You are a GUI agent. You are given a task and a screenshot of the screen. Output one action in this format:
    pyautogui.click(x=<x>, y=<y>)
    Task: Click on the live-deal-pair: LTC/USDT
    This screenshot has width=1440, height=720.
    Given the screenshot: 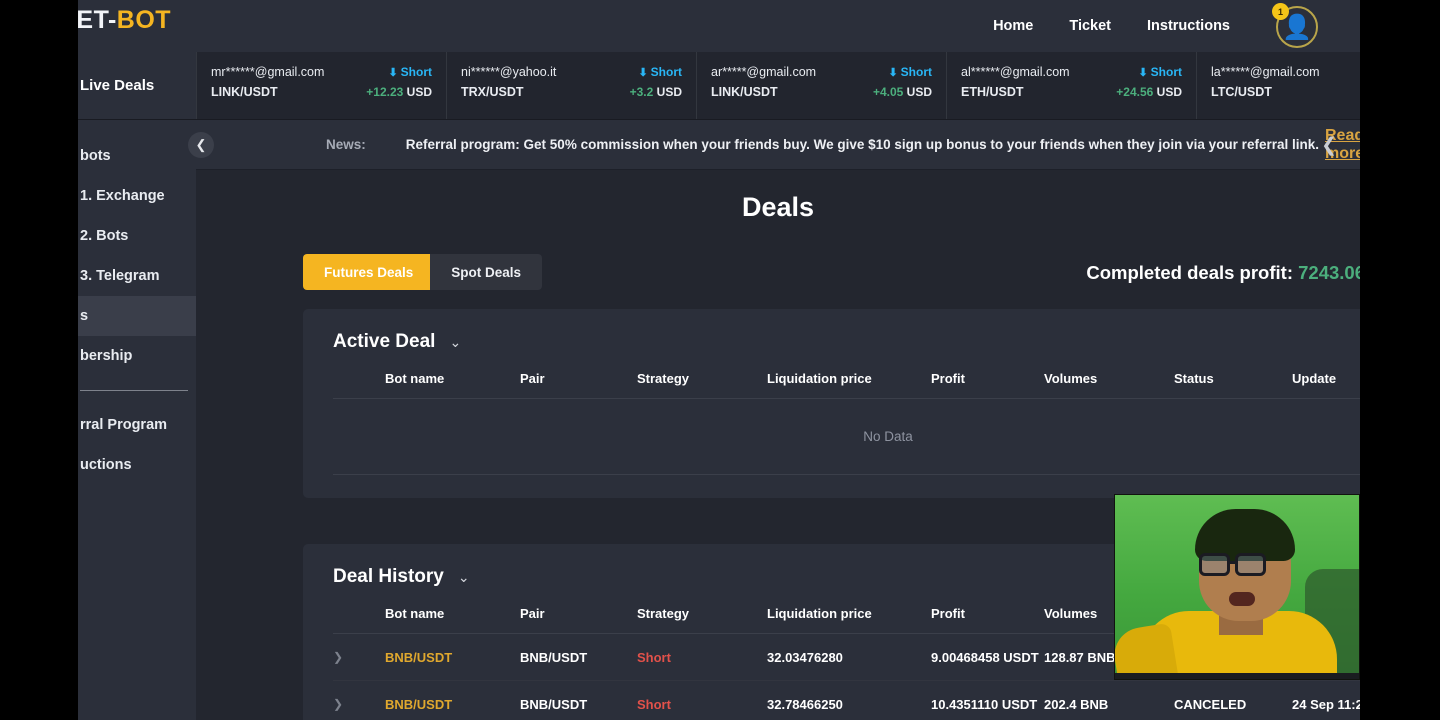 What is the action you would take?
    pyautogui.click(x=1241, y=92)
    